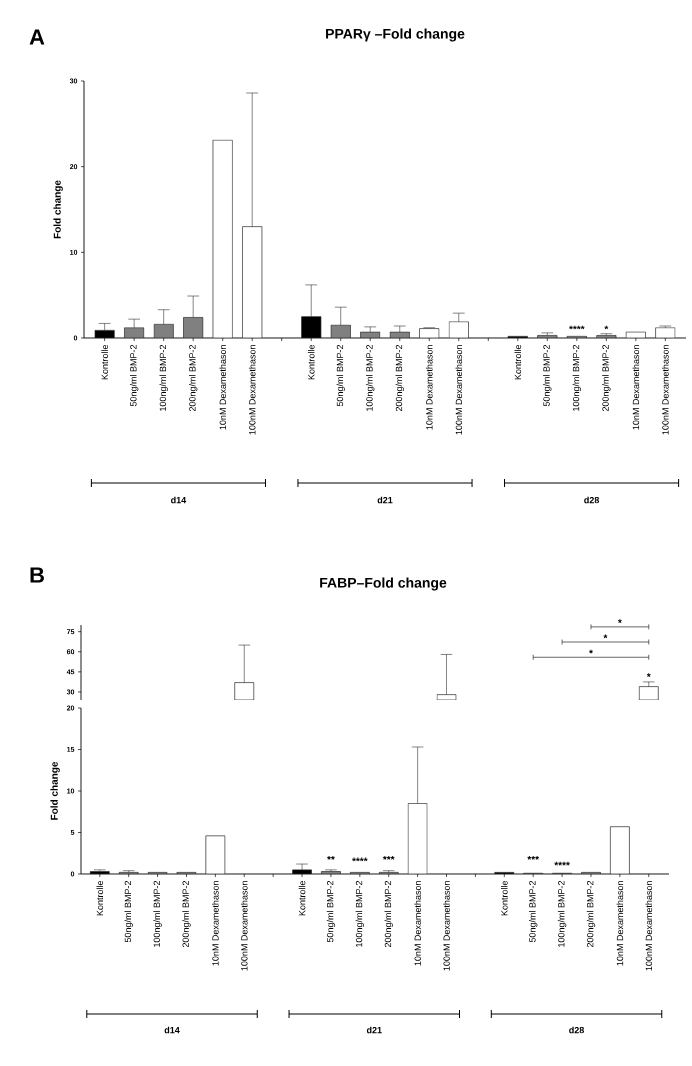 This screenshot has height=1066, width=692. What do you see at coordinates (395, 35) in the screenshot?
I see `chart-title: PPARγ –Fold change` at bounding box center [395, 35].